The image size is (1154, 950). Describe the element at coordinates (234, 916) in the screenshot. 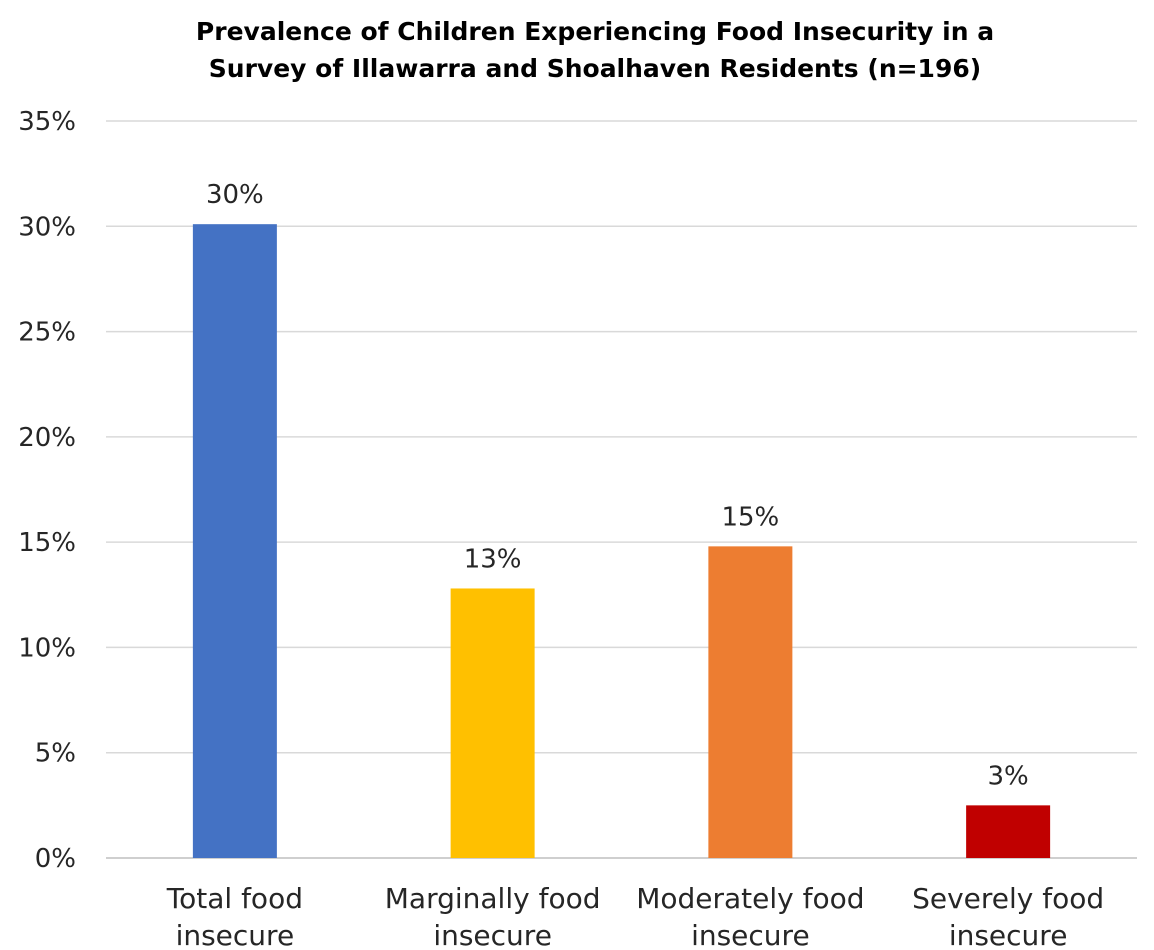

I see `x-tick-label: Total food insecure` at that location.